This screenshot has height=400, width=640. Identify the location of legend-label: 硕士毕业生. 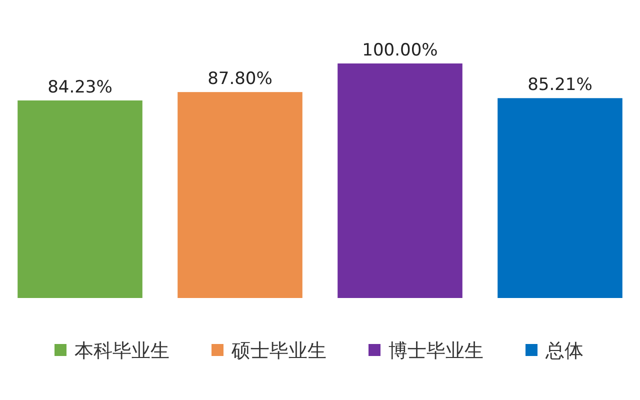
(278, 351).